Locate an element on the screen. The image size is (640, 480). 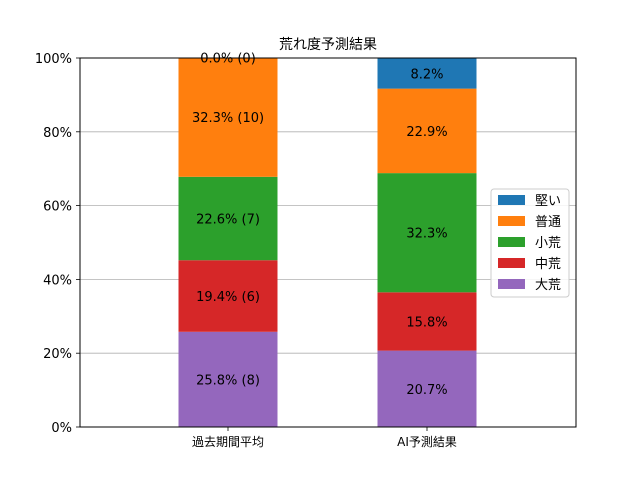
data-label: 32.3% (10) is located at coordinates (228, 118).